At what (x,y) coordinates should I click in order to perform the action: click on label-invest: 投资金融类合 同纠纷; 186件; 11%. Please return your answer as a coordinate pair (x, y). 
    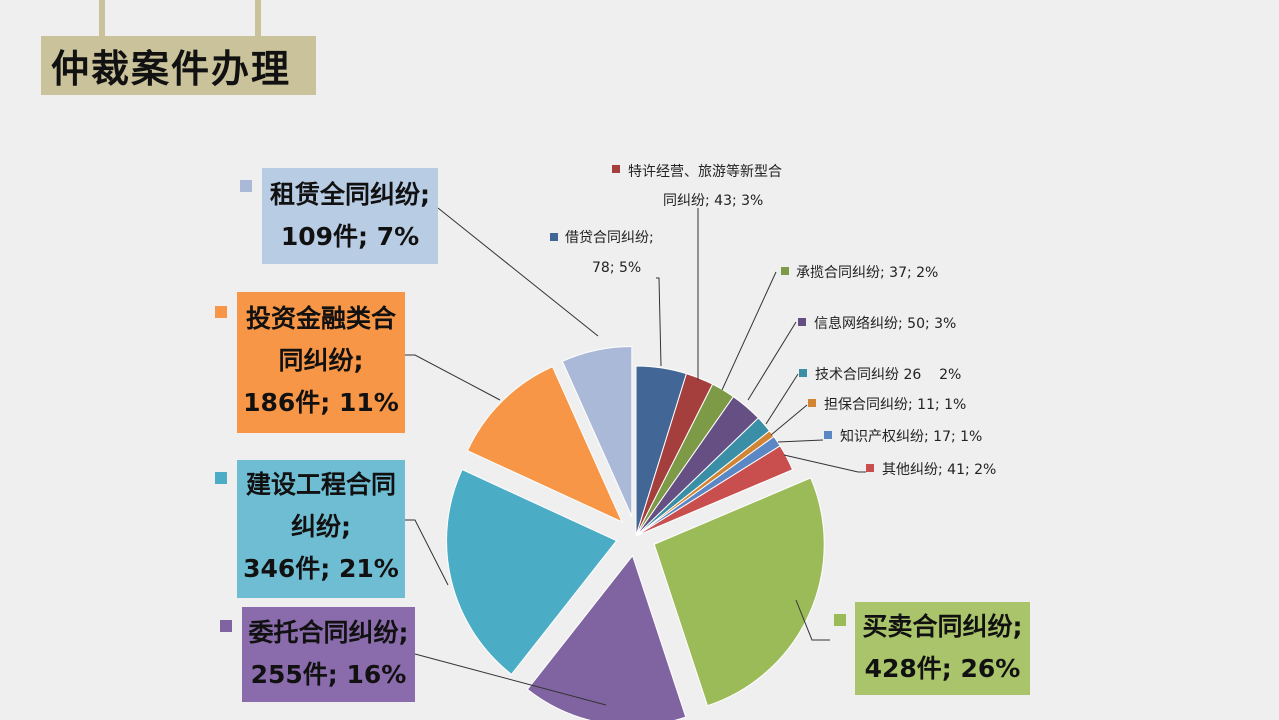
    Looking at the image, I should click on (321, 362).